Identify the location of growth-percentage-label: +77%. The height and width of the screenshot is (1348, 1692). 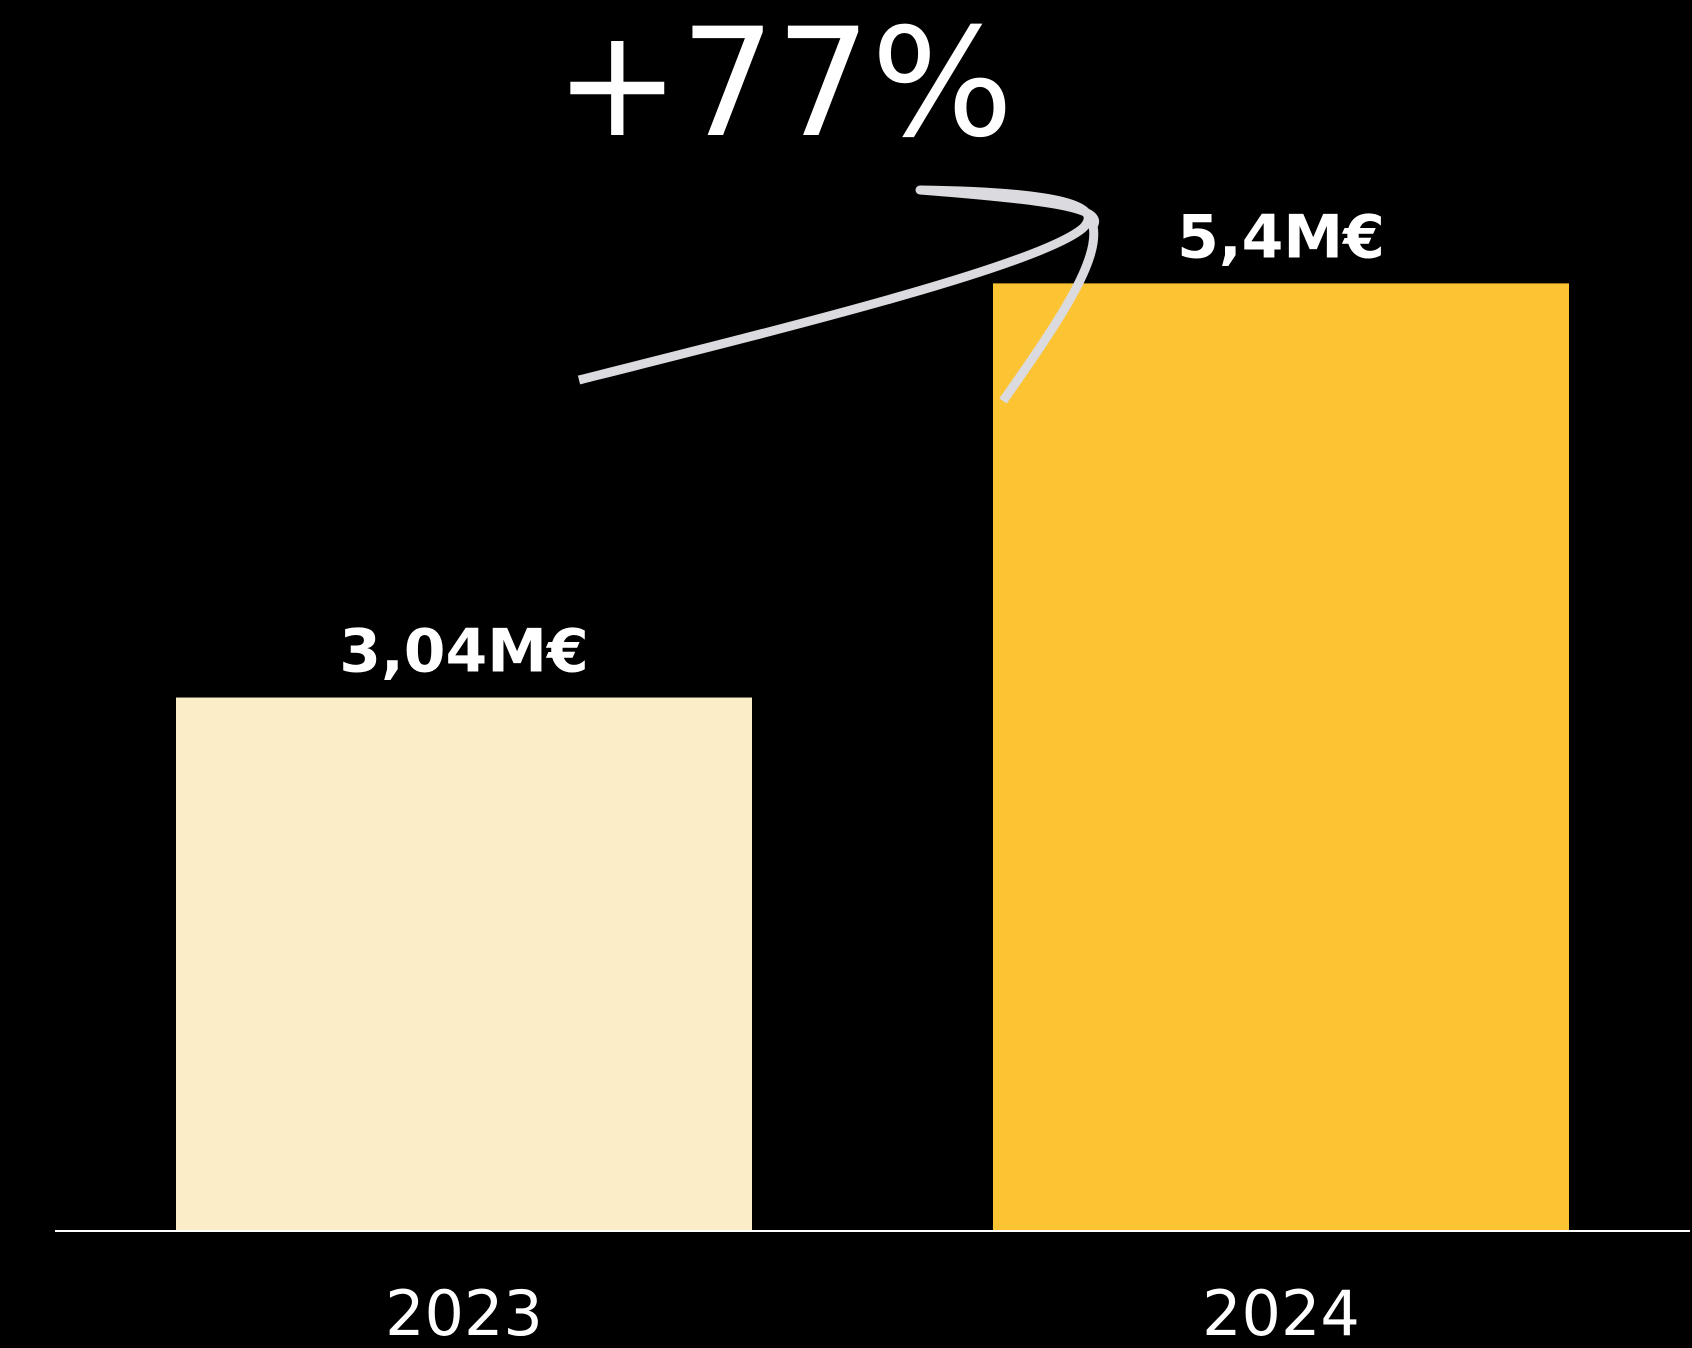
(783, 85).